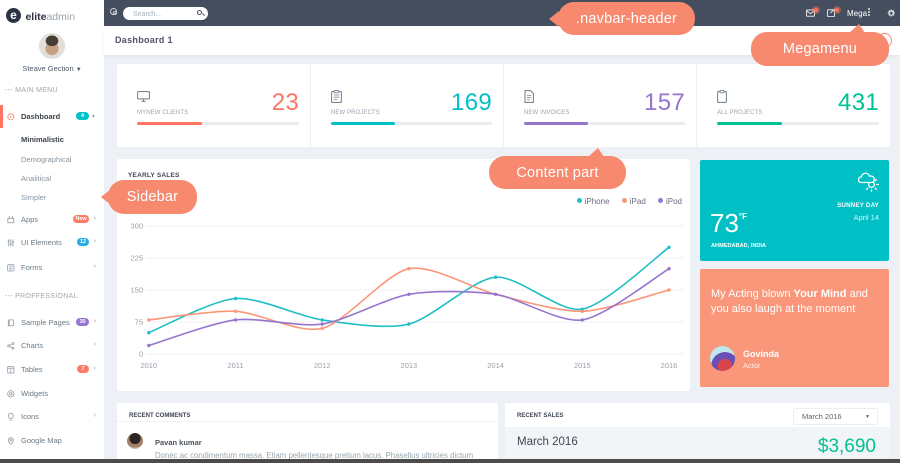 The image size is (900, 463). I want to click on svg-text: 2012, so click(322, 365).